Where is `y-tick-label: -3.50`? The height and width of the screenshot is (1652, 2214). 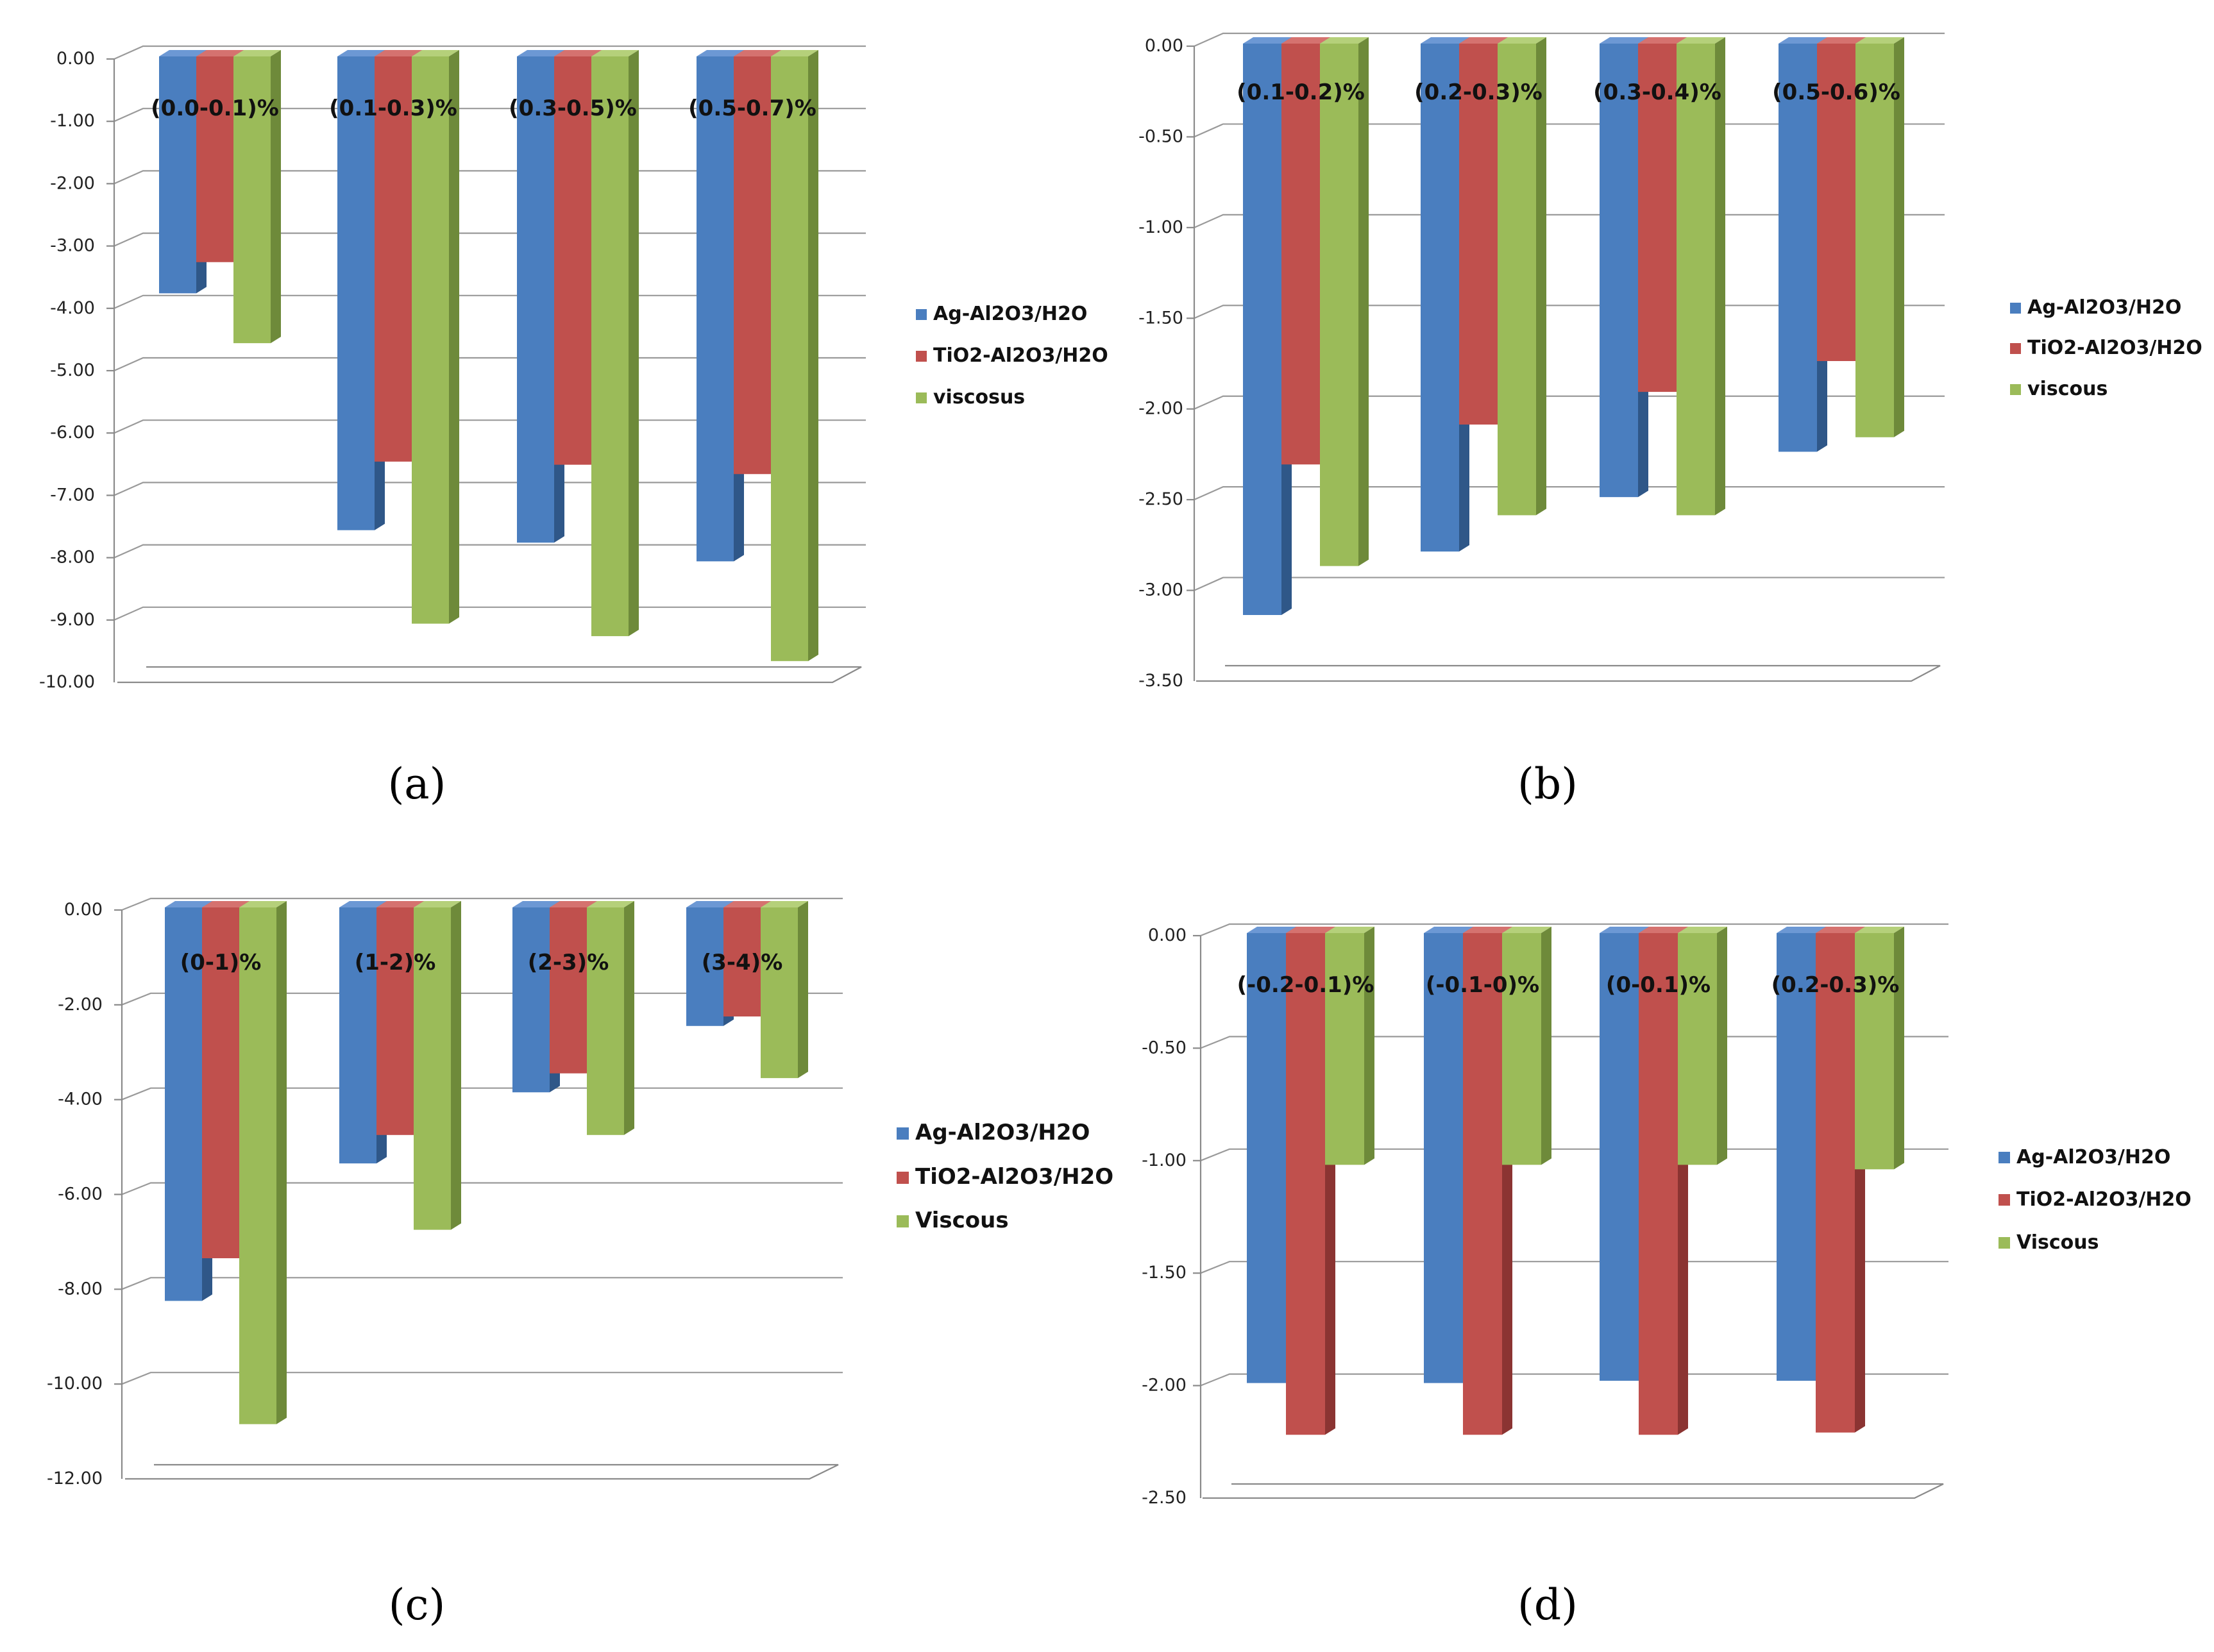
y-tick-label: -3.50 is located at coordinates (1160, 681).